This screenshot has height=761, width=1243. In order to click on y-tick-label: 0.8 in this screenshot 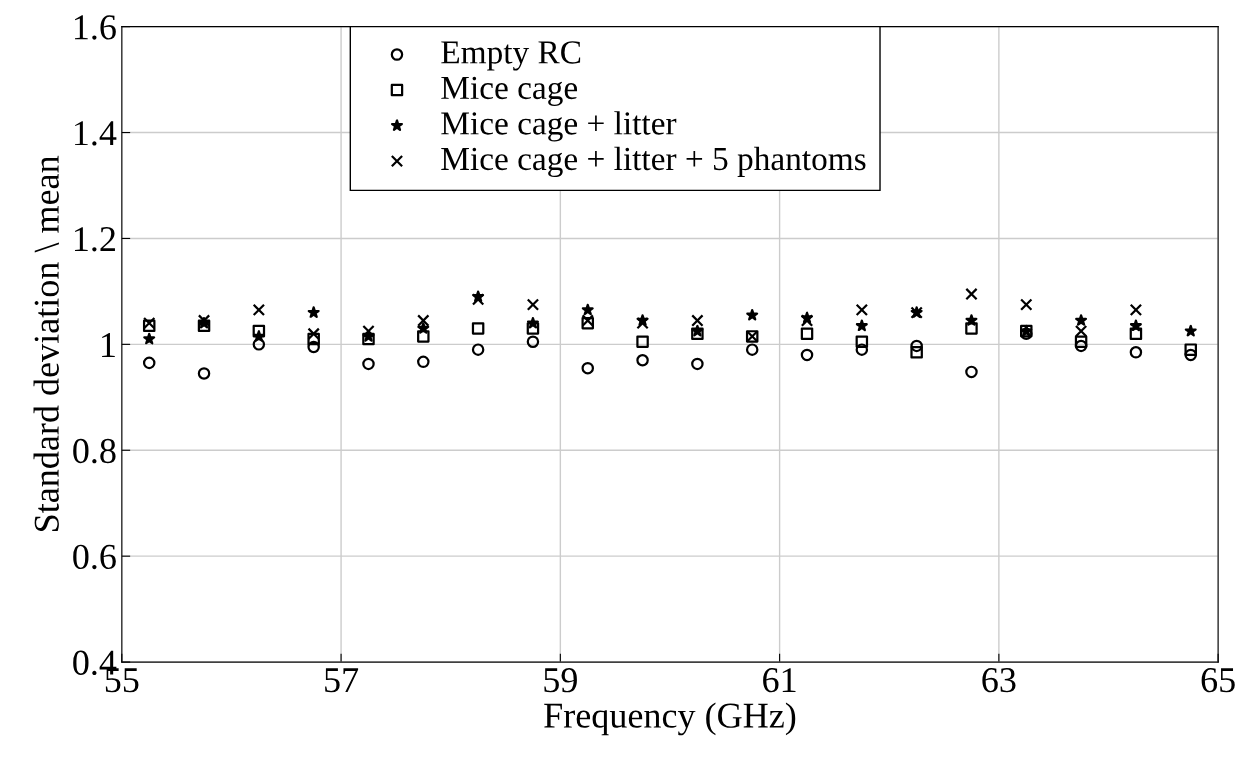, I will do `click(94, 451)`.